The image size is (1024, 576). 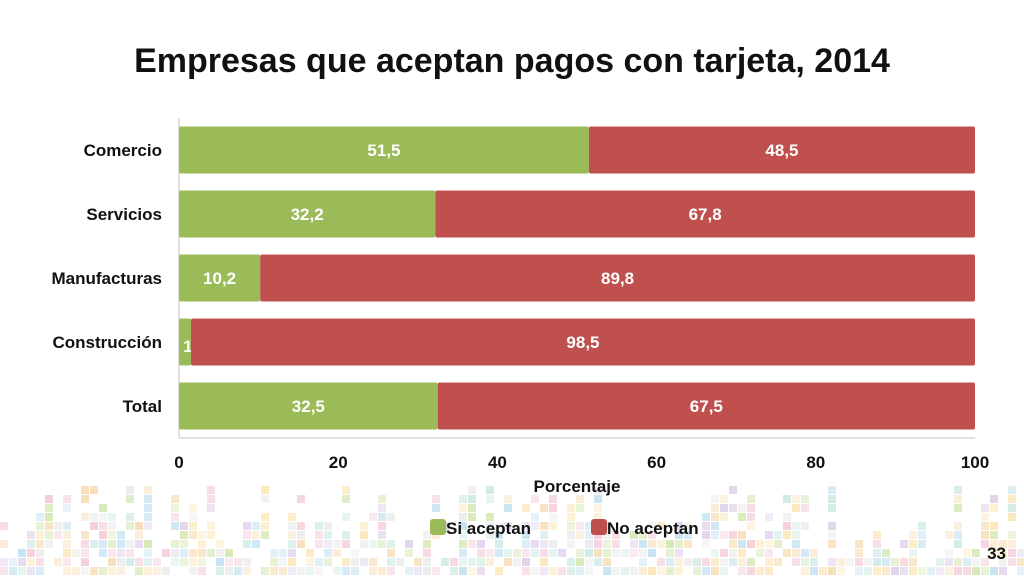 What do you see at coordinates (705, 214) in the screenshot?
I see `bar-no-aceptan` at bounding box center [705, 214].